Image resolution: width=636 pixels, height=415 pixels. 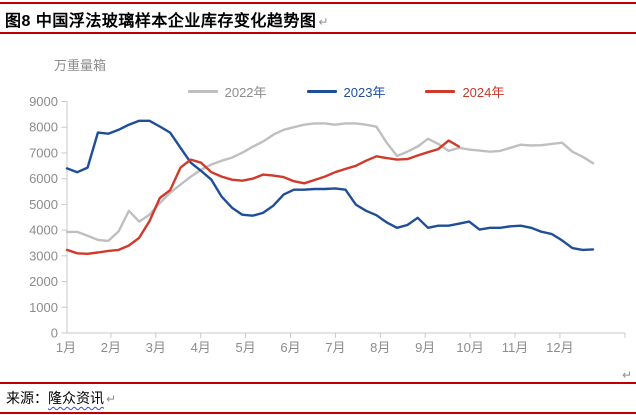 What do you see at coordinates (425, 347) in the screenshot?
I see `x-axis-month-label: 9月` at bounding box center [425, 347].